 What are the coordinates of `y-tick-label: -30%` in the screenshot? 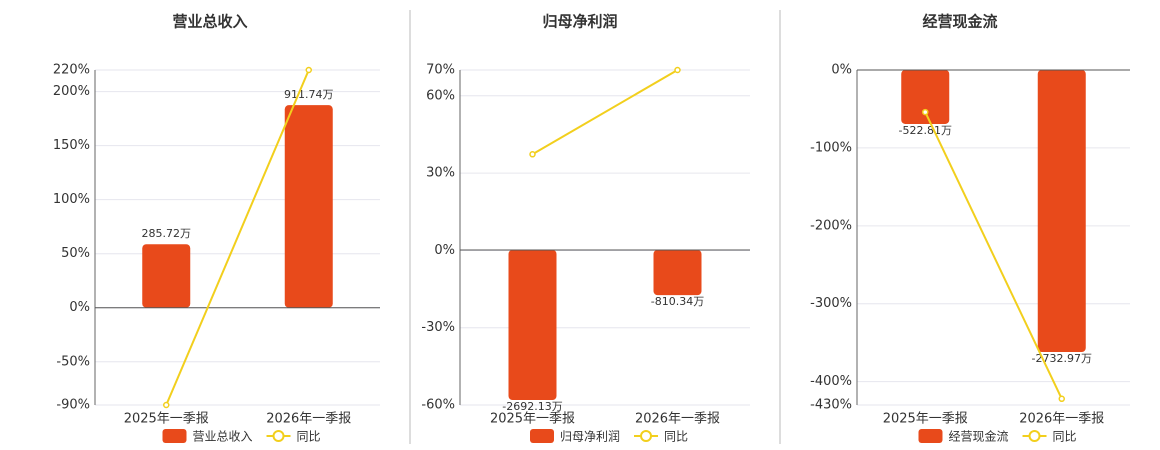 It's located at (438, 327).